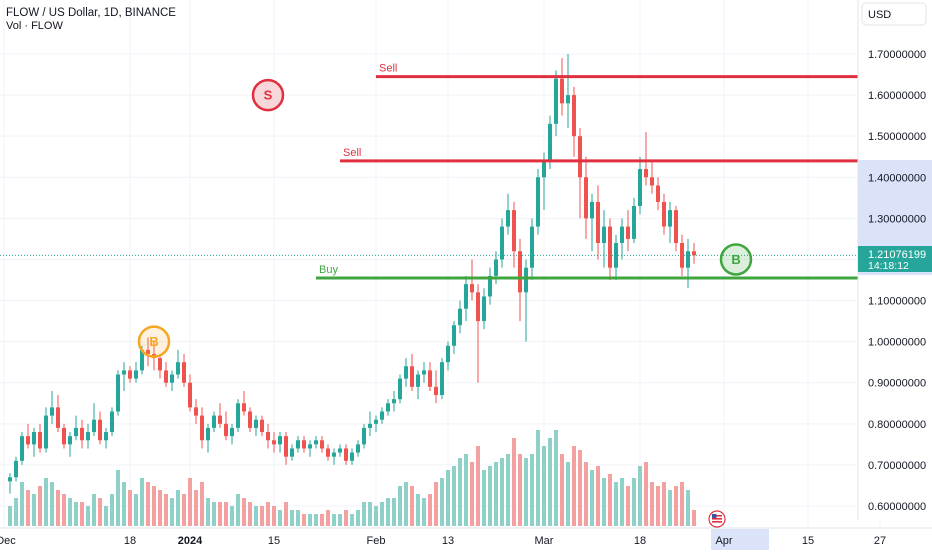 The height and width of the screenshot is (555, 932). Describe the element at coordinates (717, 519) in the screenshot. I see `us-flag-icon` at that location.